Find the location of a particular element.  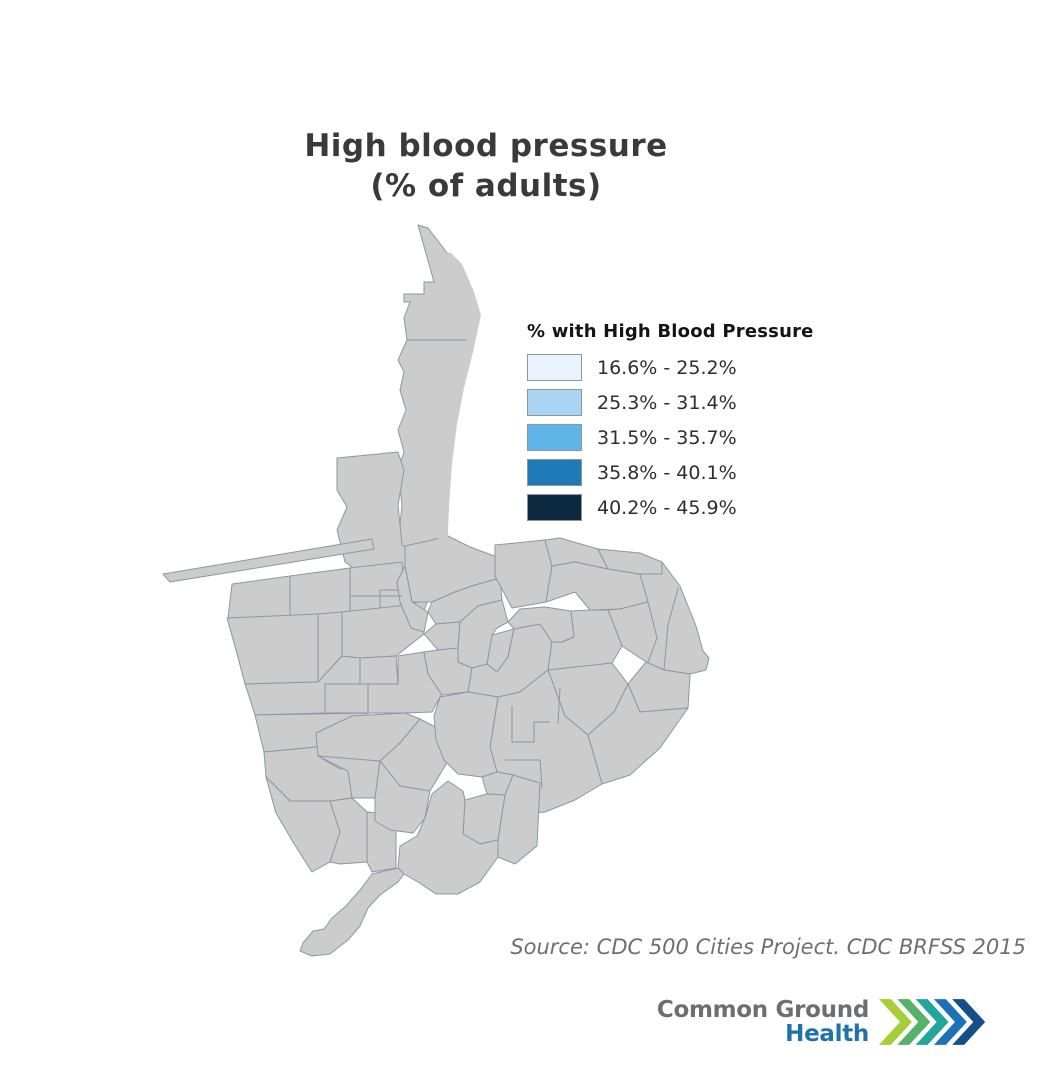

legend-title: % with High Blood Pressure is located at coordinates (670, 331).